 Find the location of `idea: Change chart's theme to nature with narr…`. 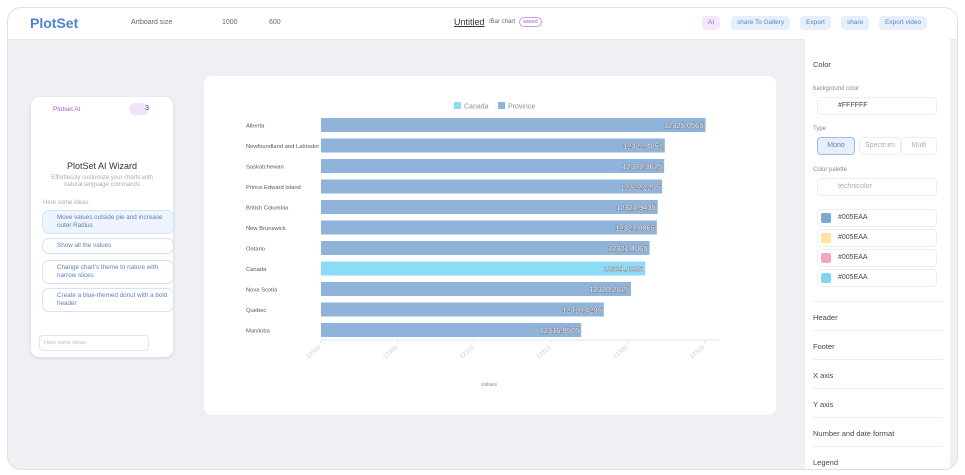

idea: Change chart's theme to nature with narr… is located at coordinates (108, 272).